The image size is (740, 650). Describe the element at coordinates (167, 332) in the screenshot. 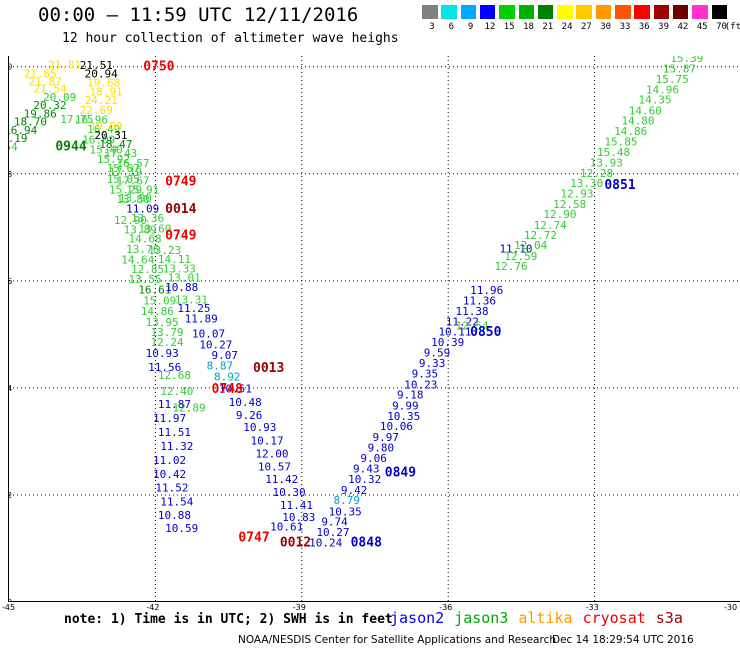

I see `wave-height-label: 13.79` at that location.